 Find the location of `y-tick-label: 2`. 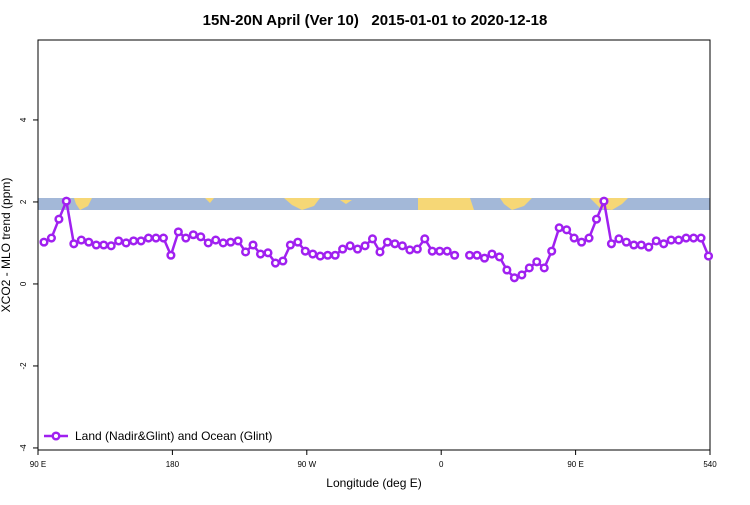

y-tick-label: 2 is located at coordinates (23, 201).